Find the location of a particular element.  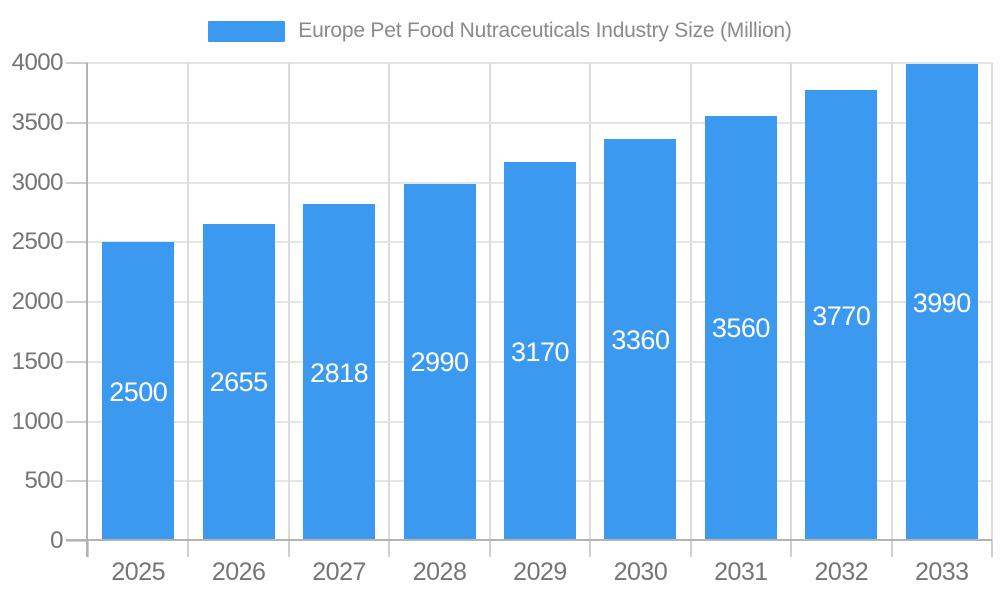

y-axis-tick-label: 1000 is located at coordinates (37, 421).